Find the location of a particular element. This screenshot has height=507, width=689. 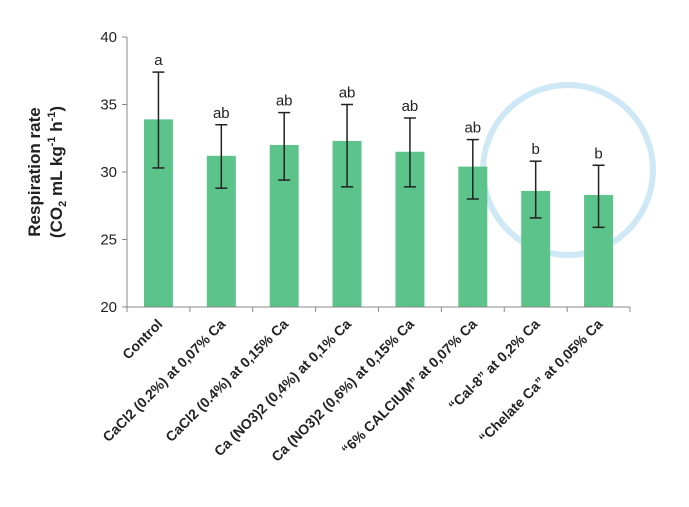

category-label: CaCl2 (0.2%) at 0,07% Ca is located at coordinates (163, 380).